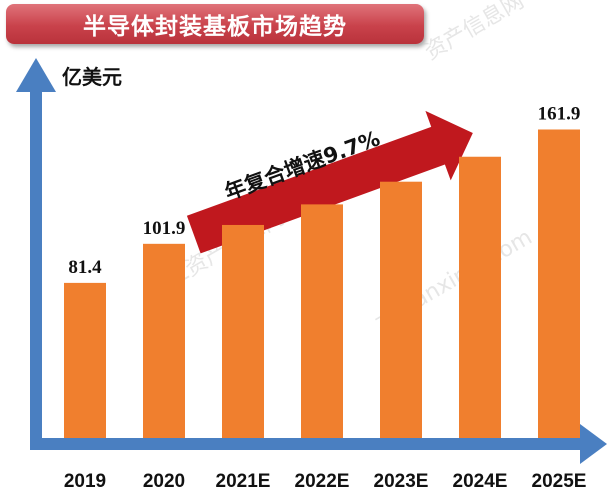  What do you see at coordinates (164, 340) in the screenshot?
I see `bar-2020` at bounding box center [164, 340].